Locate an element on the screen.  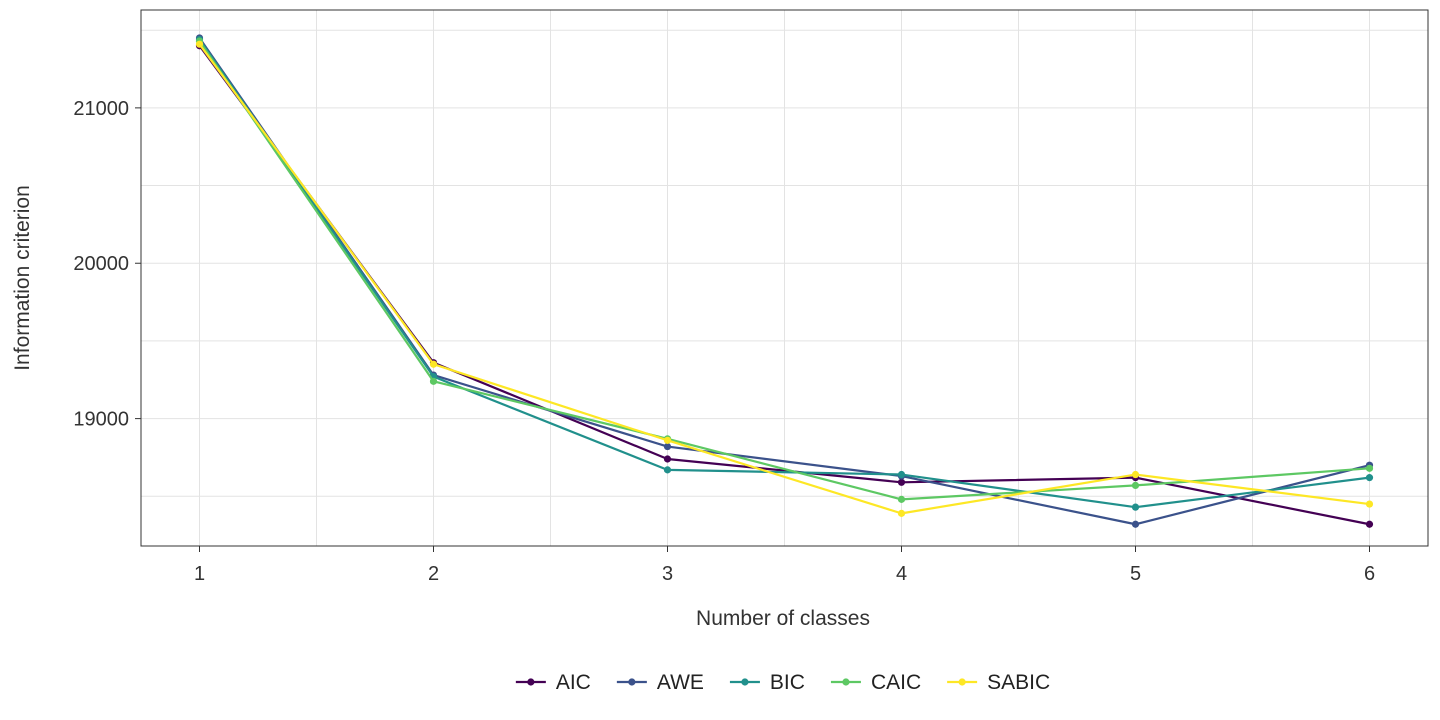
legend: AIC AWE BIC CAIC SABIC is located at coordinates (782, 682).